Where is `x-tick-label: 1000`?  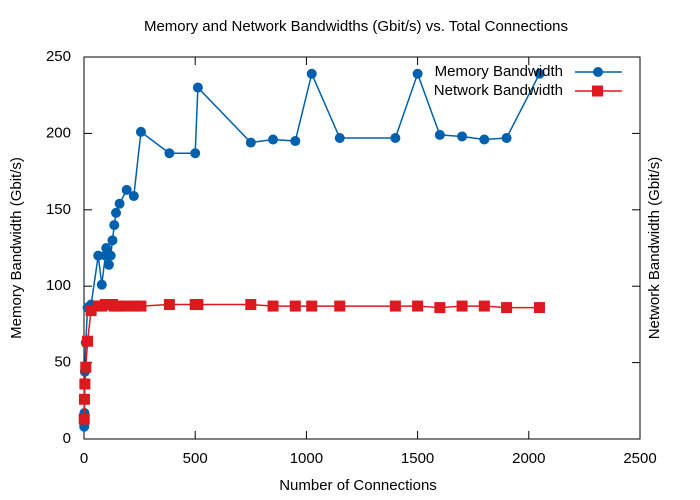
x-tick-label: 1000 is located at coordinates (306, 458).